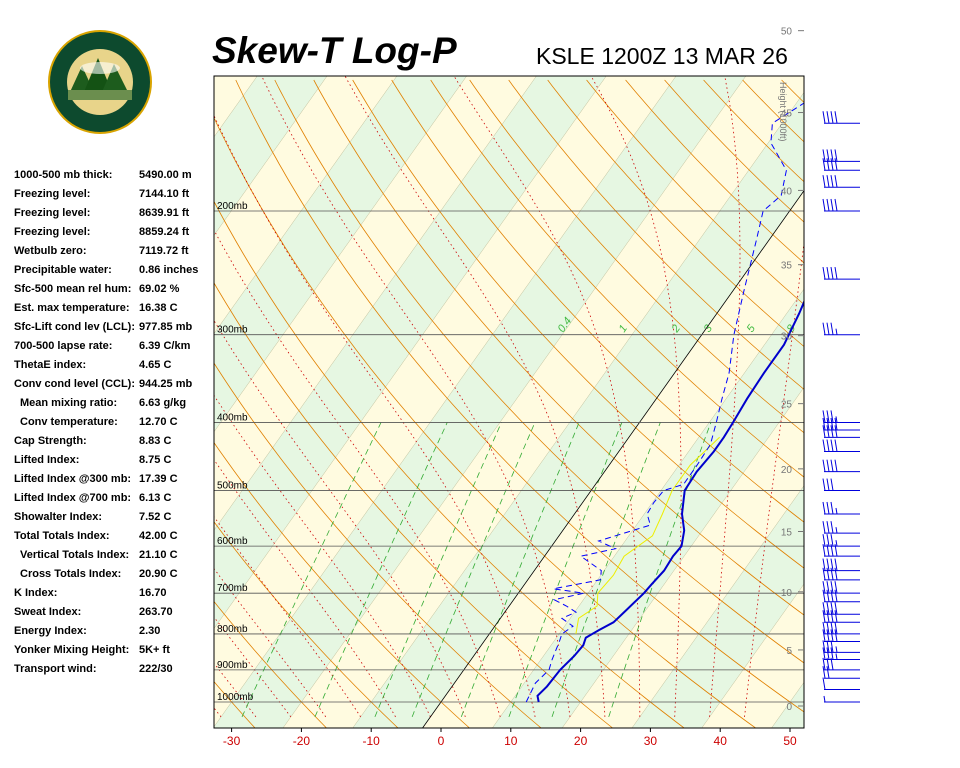  Describe the element at coordinates (159, 289) in the screenshot. I see `stat-value: 69.02 %` at that location.